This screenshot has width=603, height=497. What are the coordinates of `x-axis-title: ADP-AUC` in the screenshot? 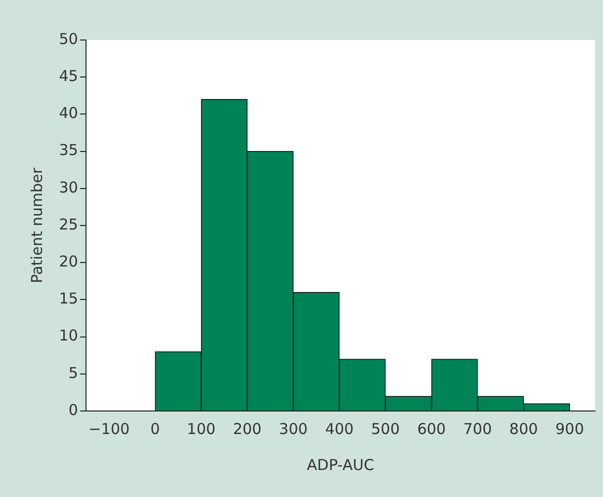 It's located at (340, 465).